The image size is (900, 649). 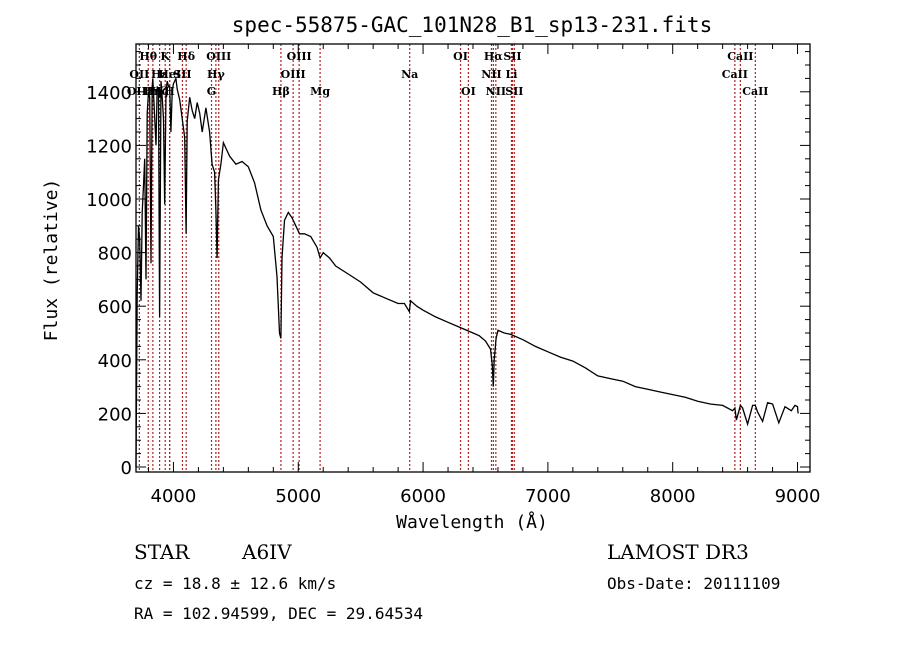 I want to click on y-tick-label: 600, so click(x=115, y=307).